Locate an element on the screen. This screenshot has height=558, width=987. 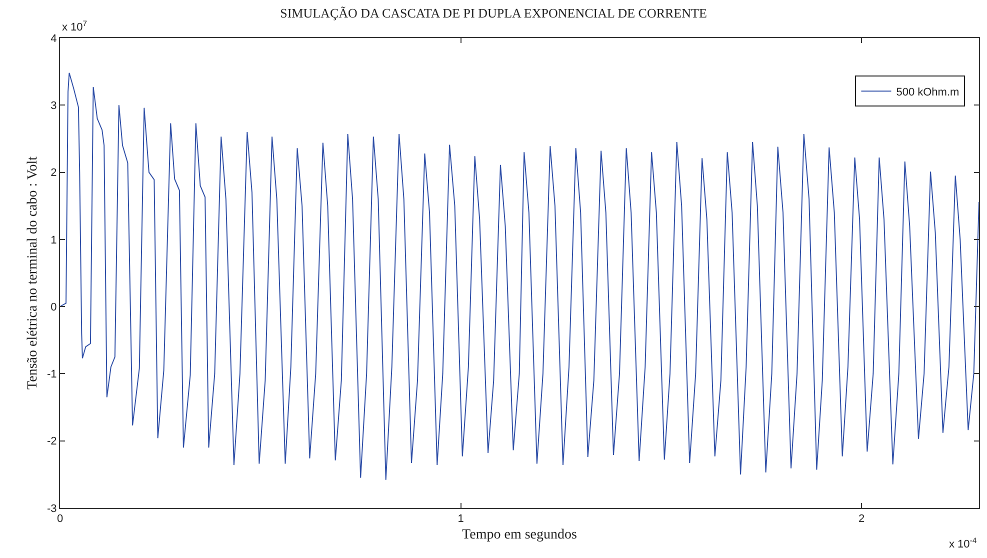
y-tick-label: 0 is located at coordinates (53, 307).